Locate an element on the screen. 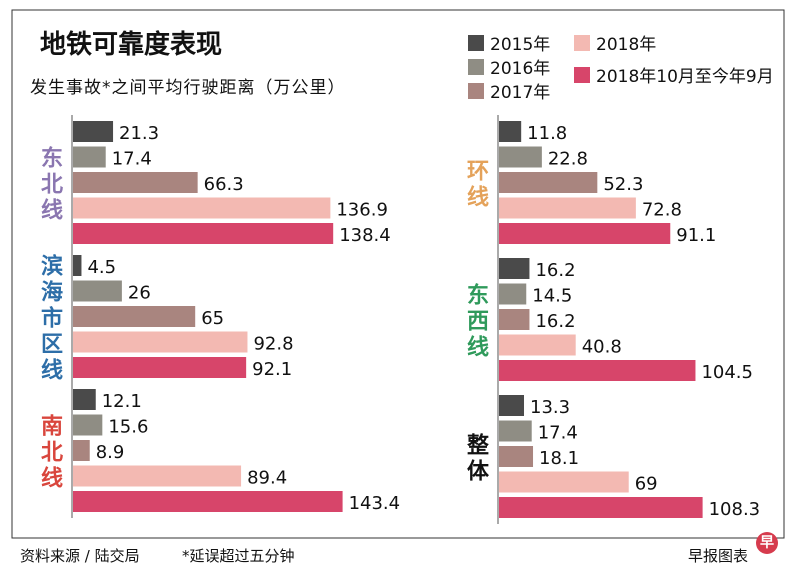 The image size is (800, 578). legend-2018-10: 2018年10月至今年9月 is located at coordinates (674, 74).